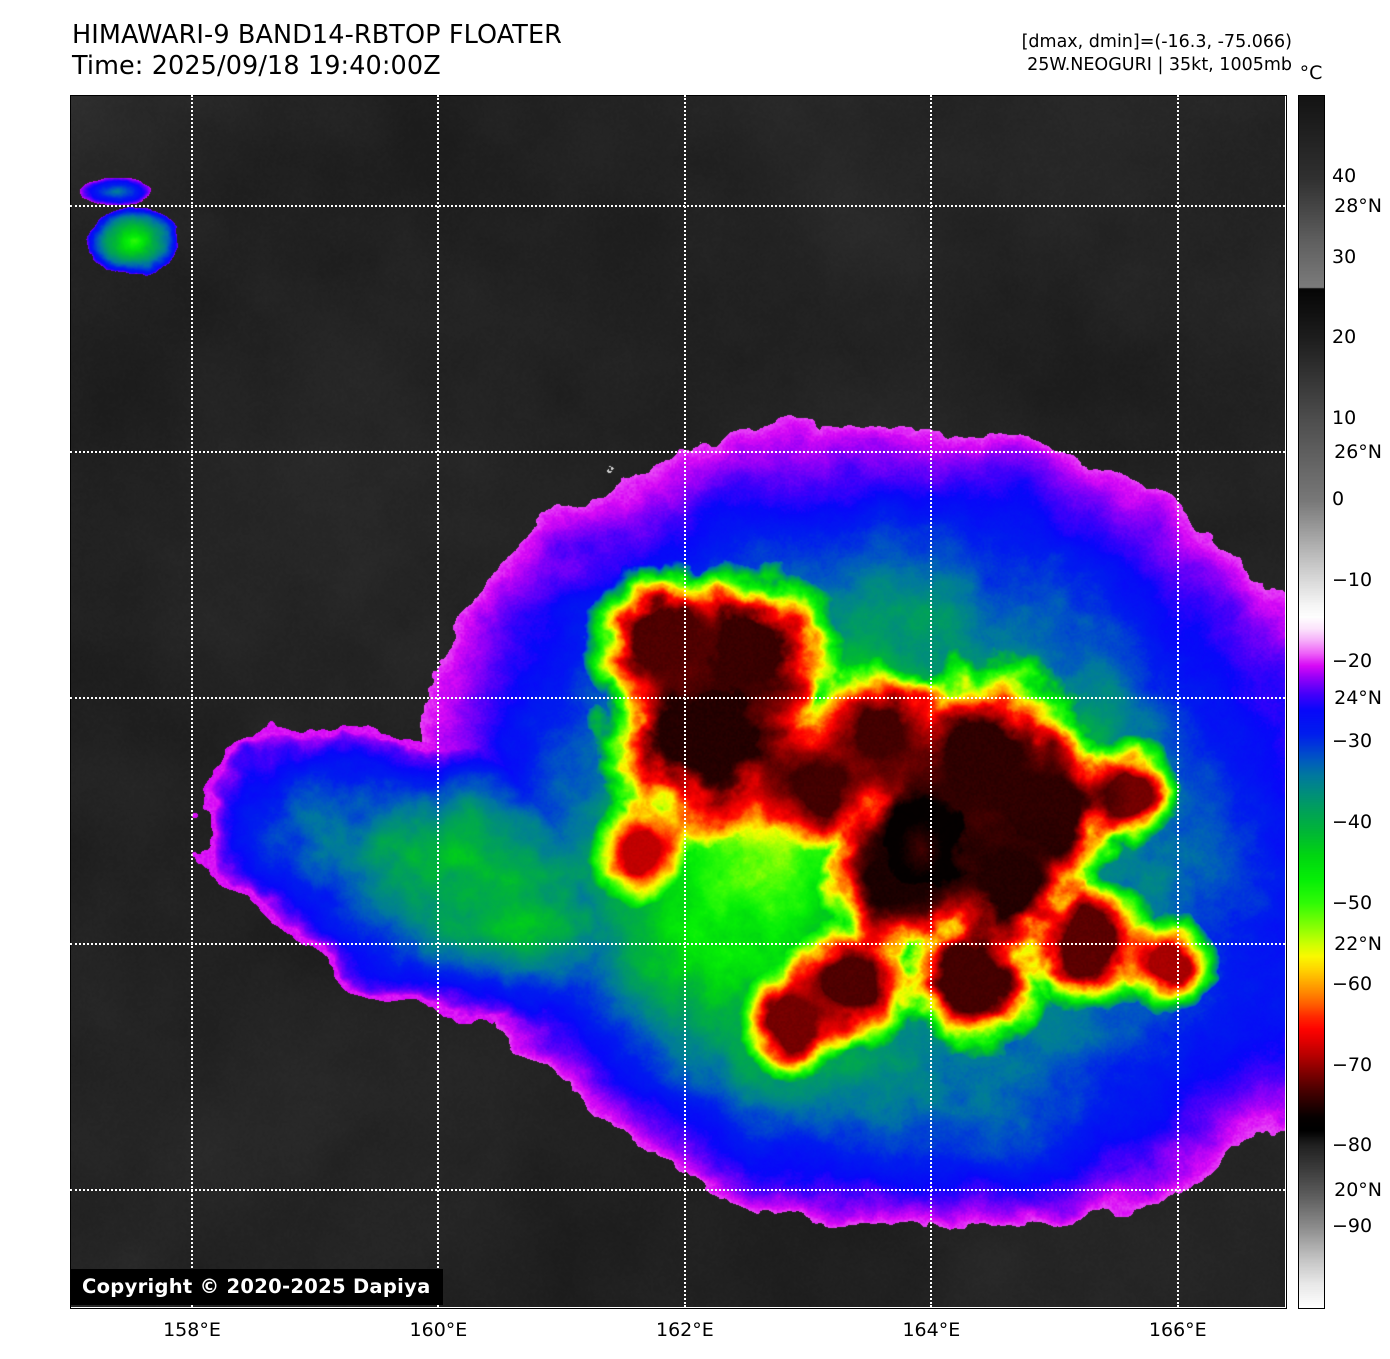  Describe the element at coordinates (1352, 1226) in the screenshot. I see `colorbar-tick: −90` at that location.